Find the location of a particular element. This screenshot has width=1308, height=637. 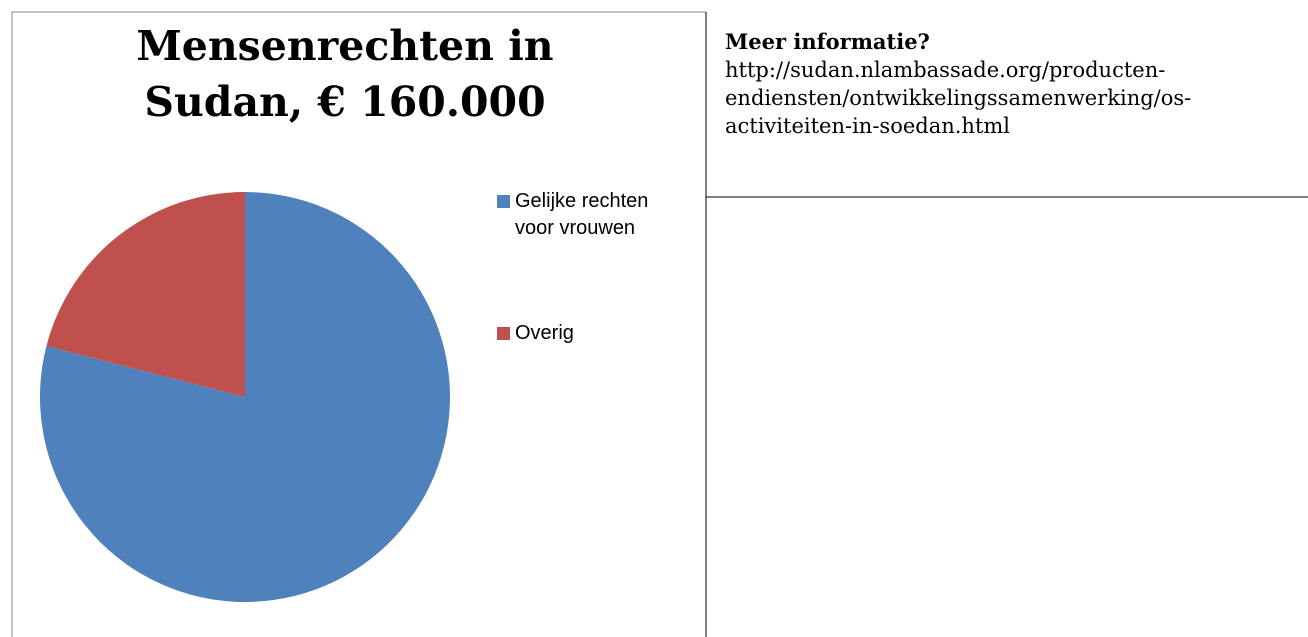

legend-item: Overig is located at coordinates (592, 333).